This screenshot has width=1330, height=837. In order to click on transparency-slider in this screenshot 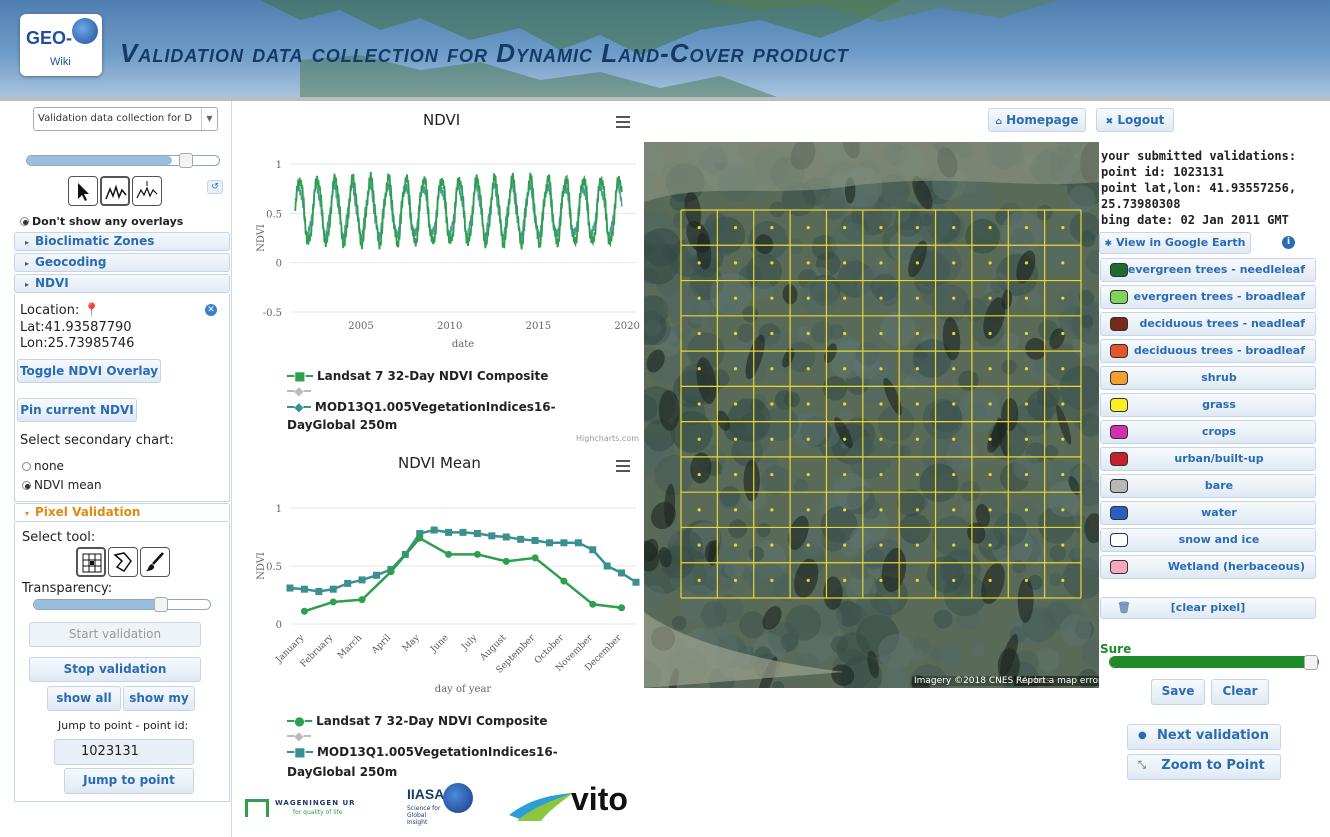, I will do `click(122, 604)`.